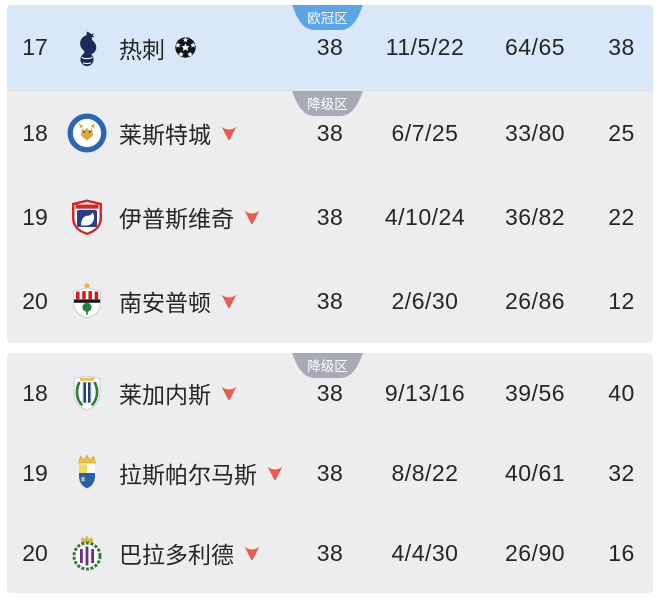  Describe the element at coordinates (188, 475) in the screenshot. I see `team-name: 拉斯帕尔马斯` at that location.